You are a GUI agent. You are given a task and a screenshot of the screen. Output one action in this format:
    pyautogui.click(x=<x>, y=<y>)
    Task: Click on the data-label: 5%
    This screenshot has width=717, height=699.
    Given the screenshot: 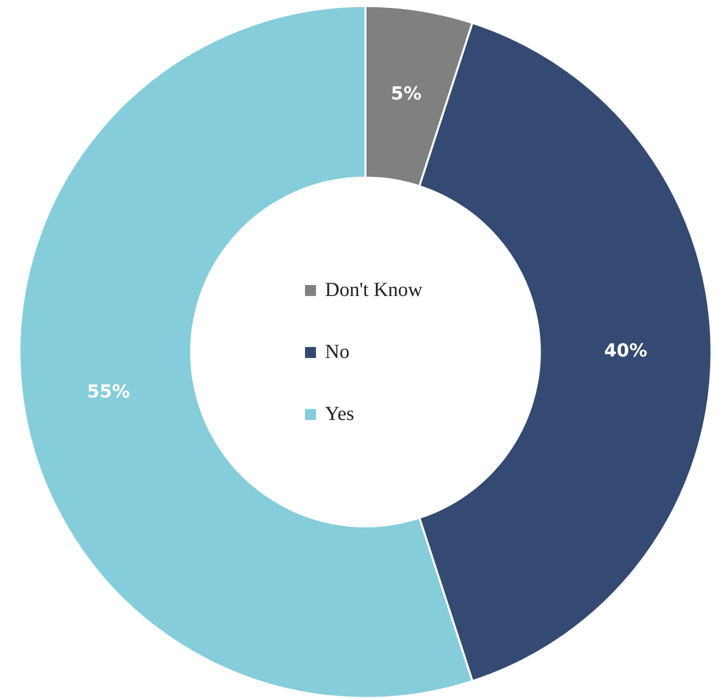 What is the action you would take?
    pyautogui.click(x=406, y=94)
    